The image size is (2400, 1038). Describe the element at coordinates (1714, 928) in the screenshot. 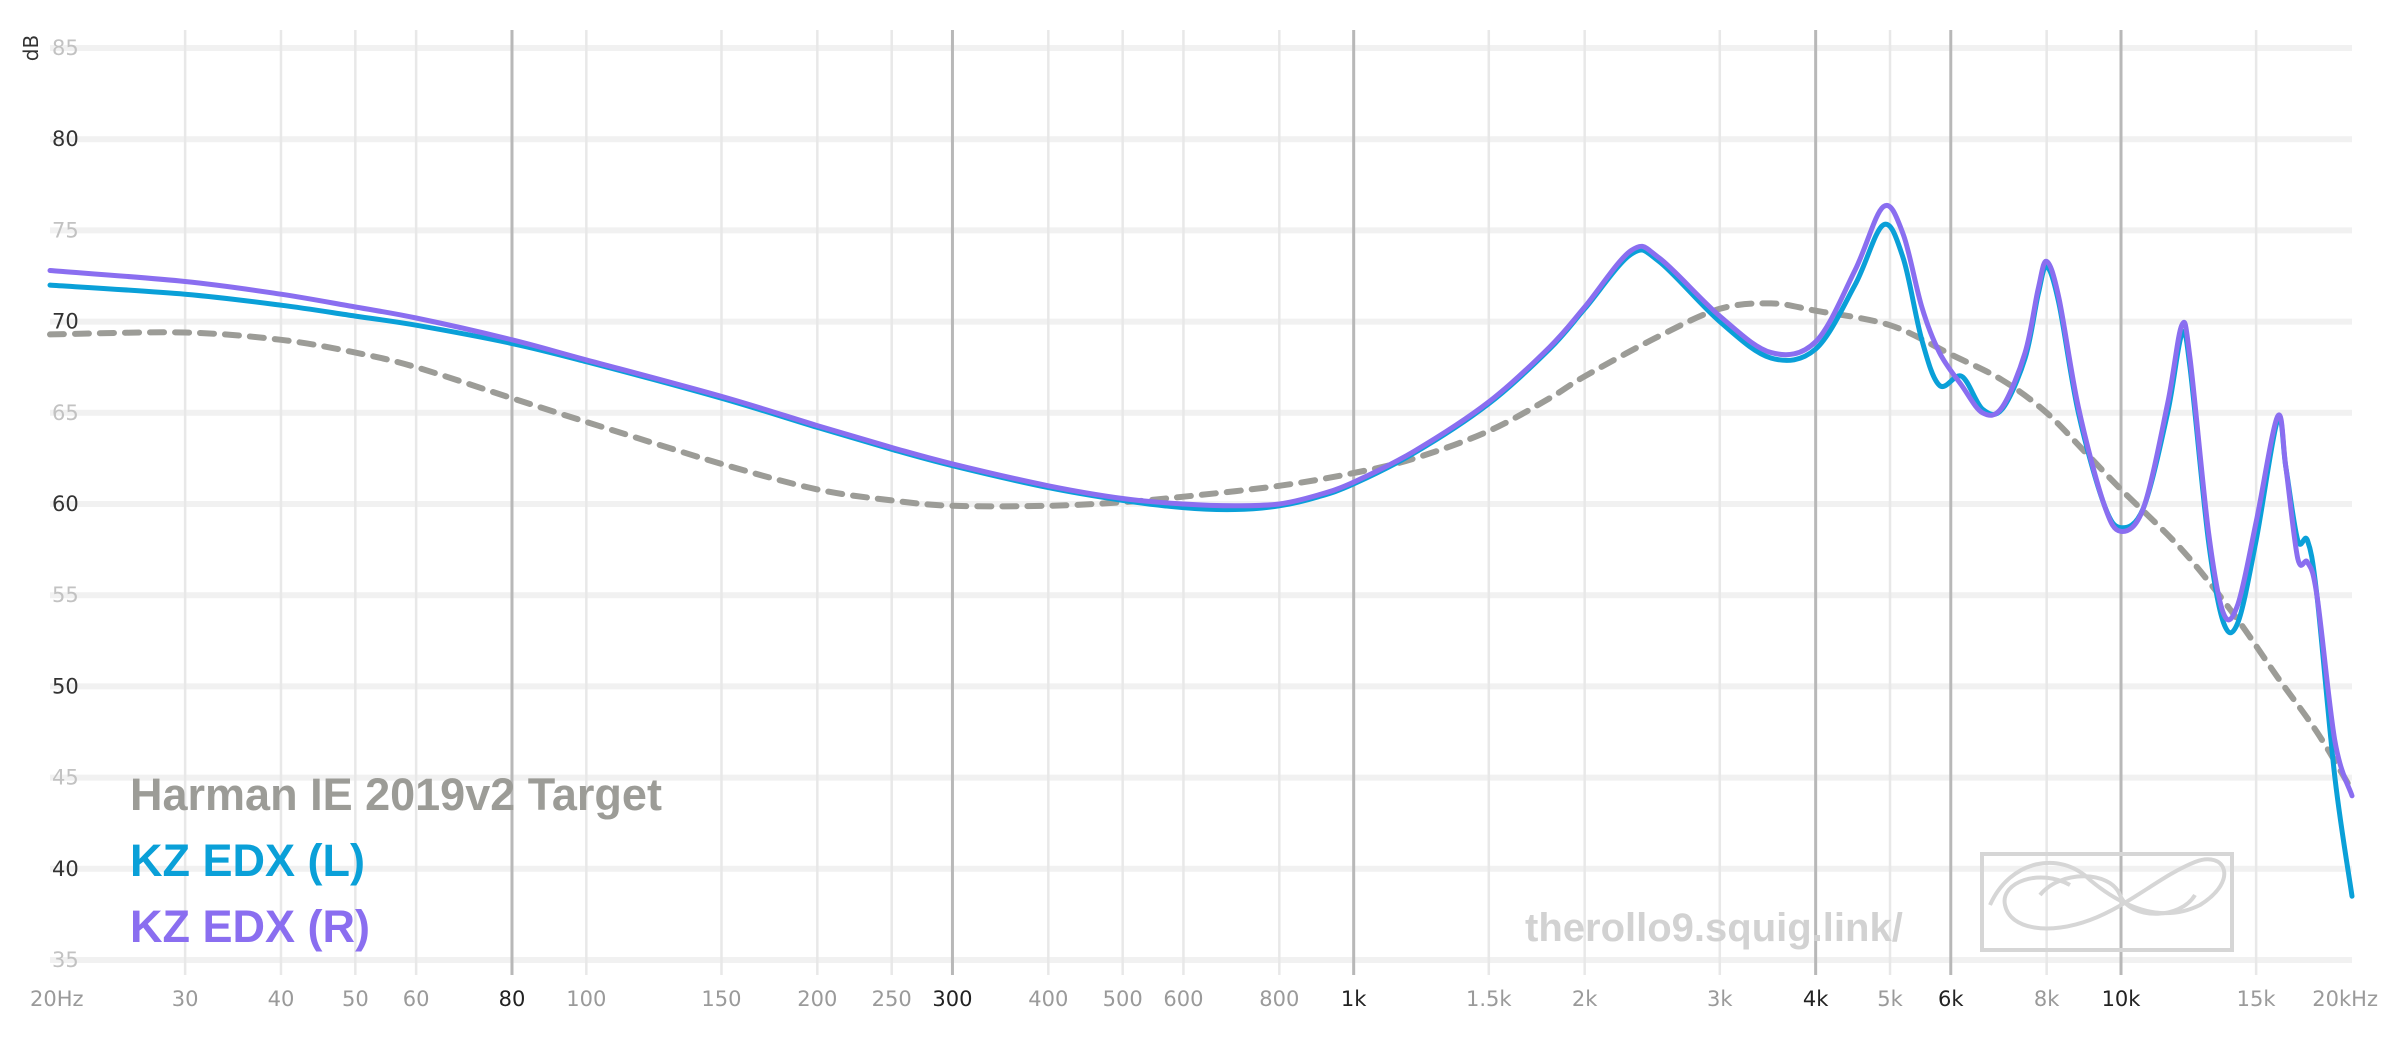

I see `watermark-text: therollo9.squig.link/` at that location.